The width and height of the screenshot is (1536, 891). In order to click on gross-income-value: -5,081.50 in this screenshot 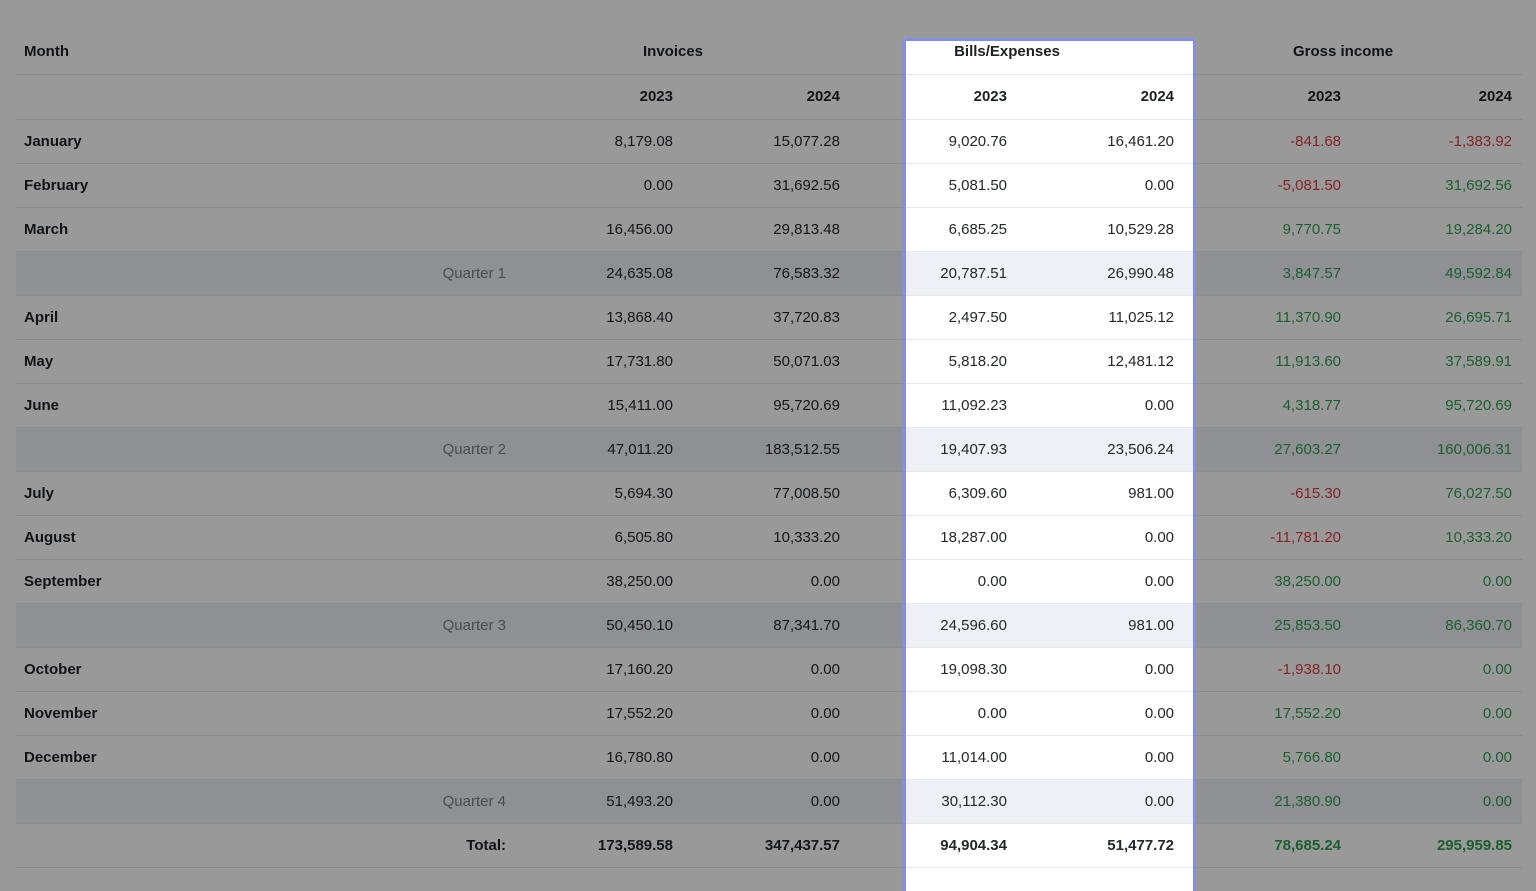, I will do `click(1258, 185)`.